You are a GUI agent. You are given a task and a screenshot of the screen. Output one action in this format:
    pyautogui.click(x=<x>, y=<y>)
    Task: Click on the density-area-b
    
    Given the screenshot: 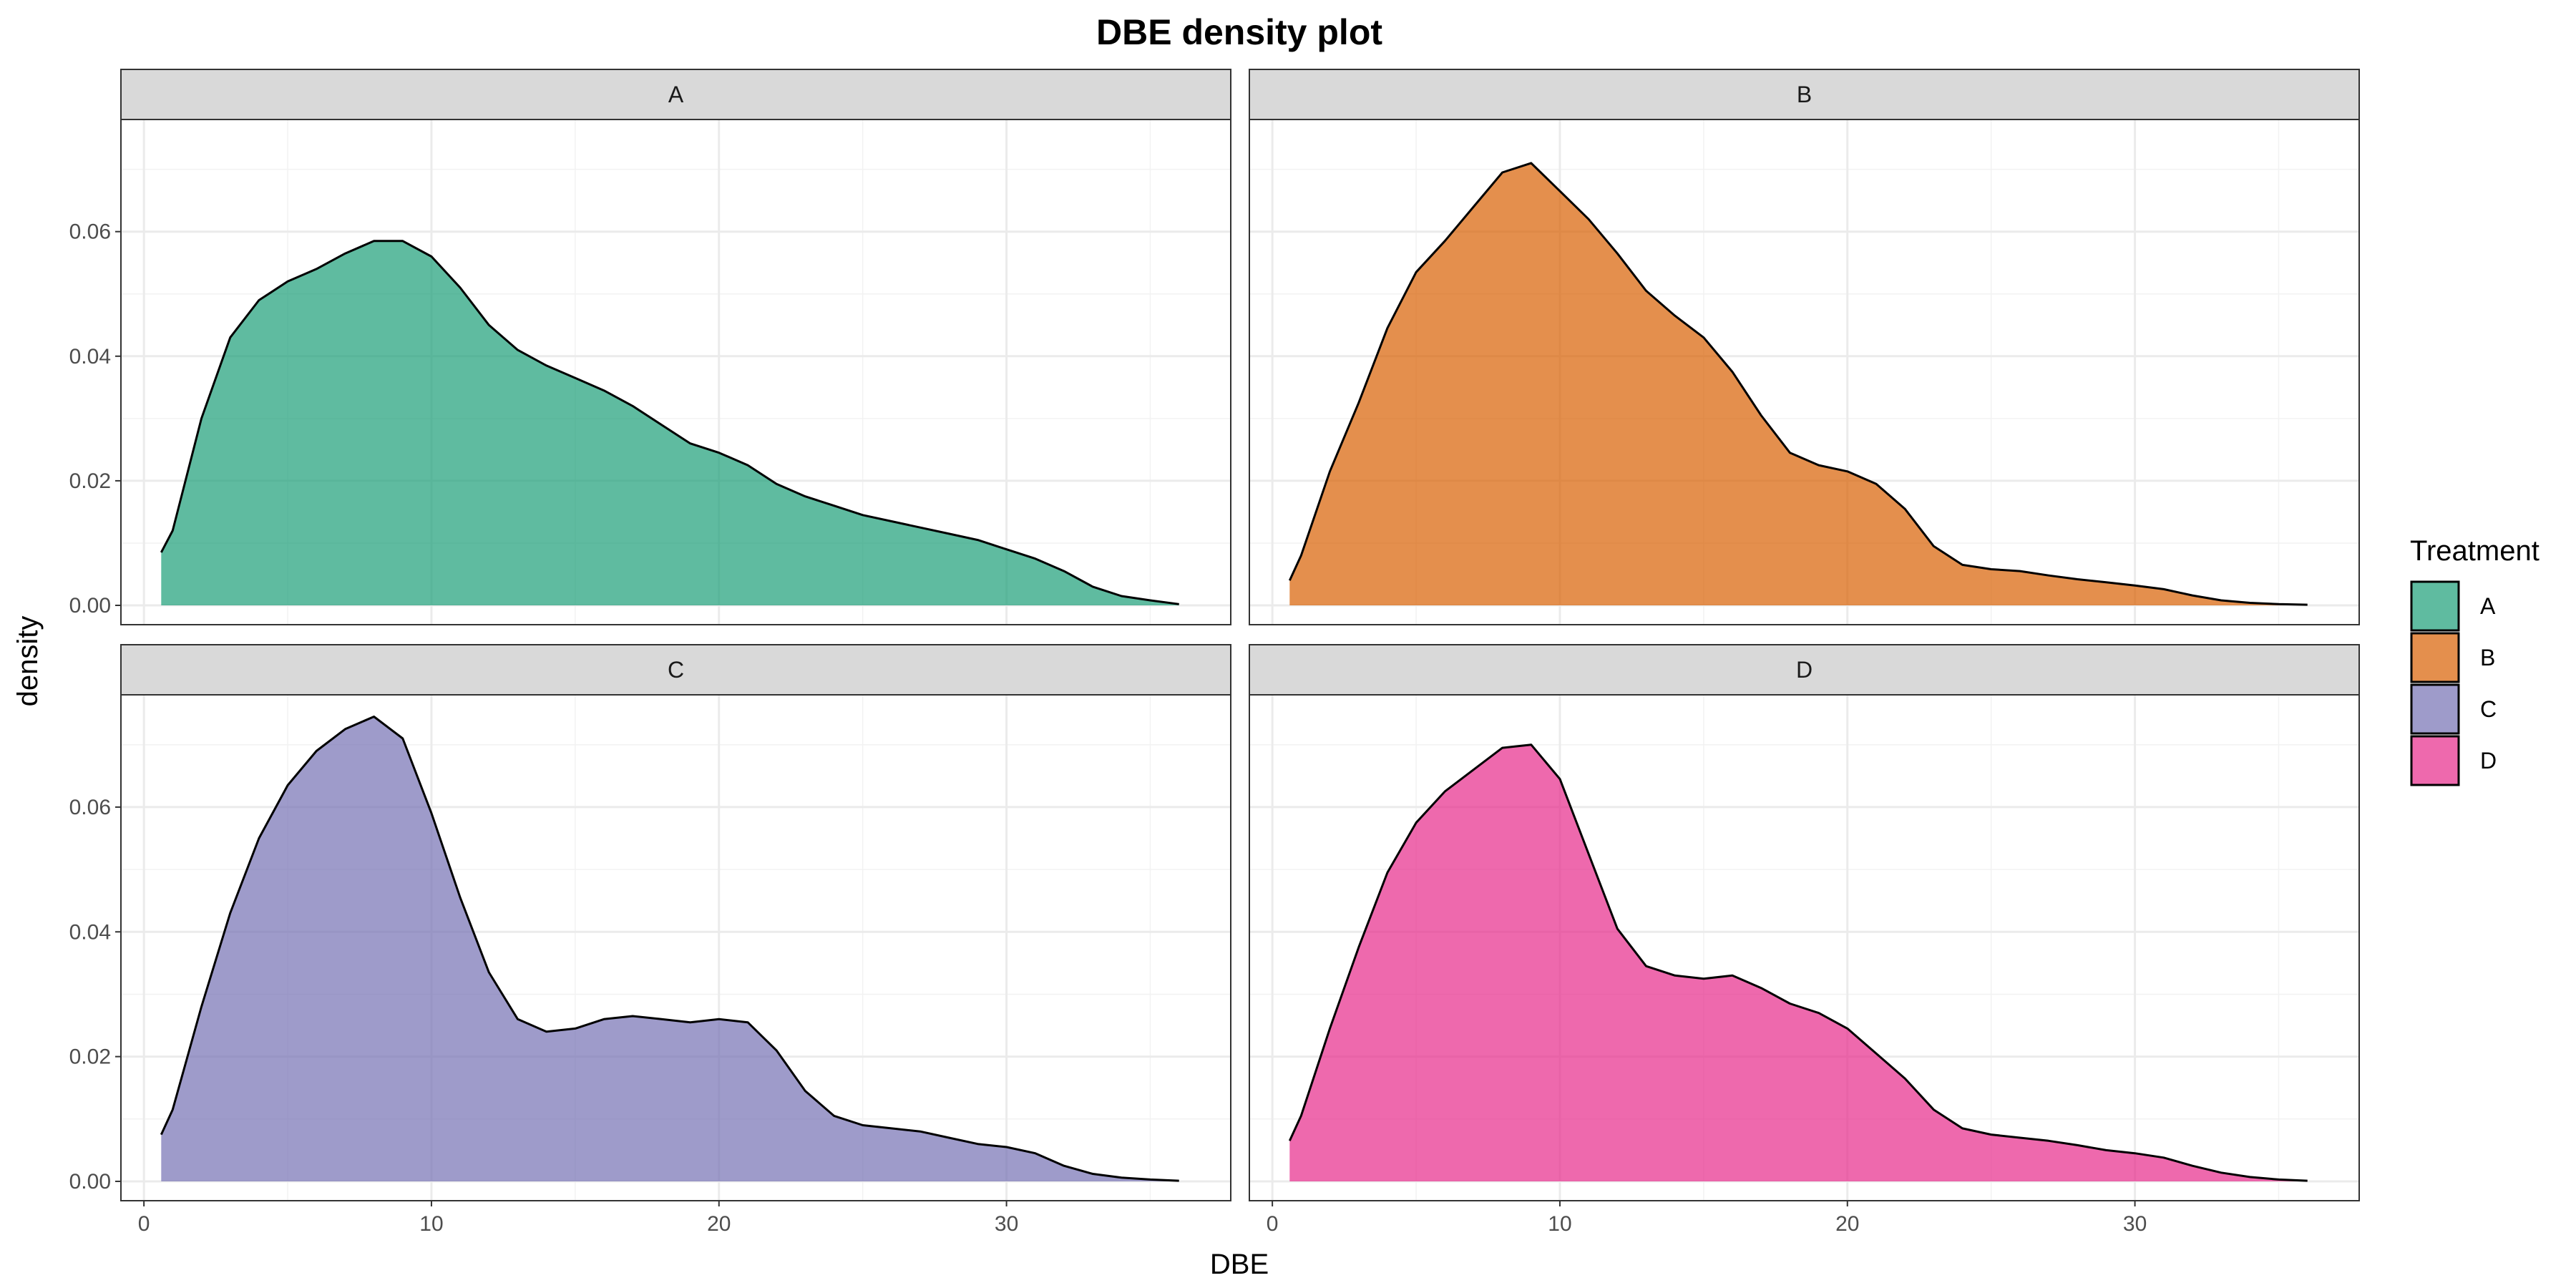 What is the action you would take?
    pyautogui.click(x=1798, y=383)
    